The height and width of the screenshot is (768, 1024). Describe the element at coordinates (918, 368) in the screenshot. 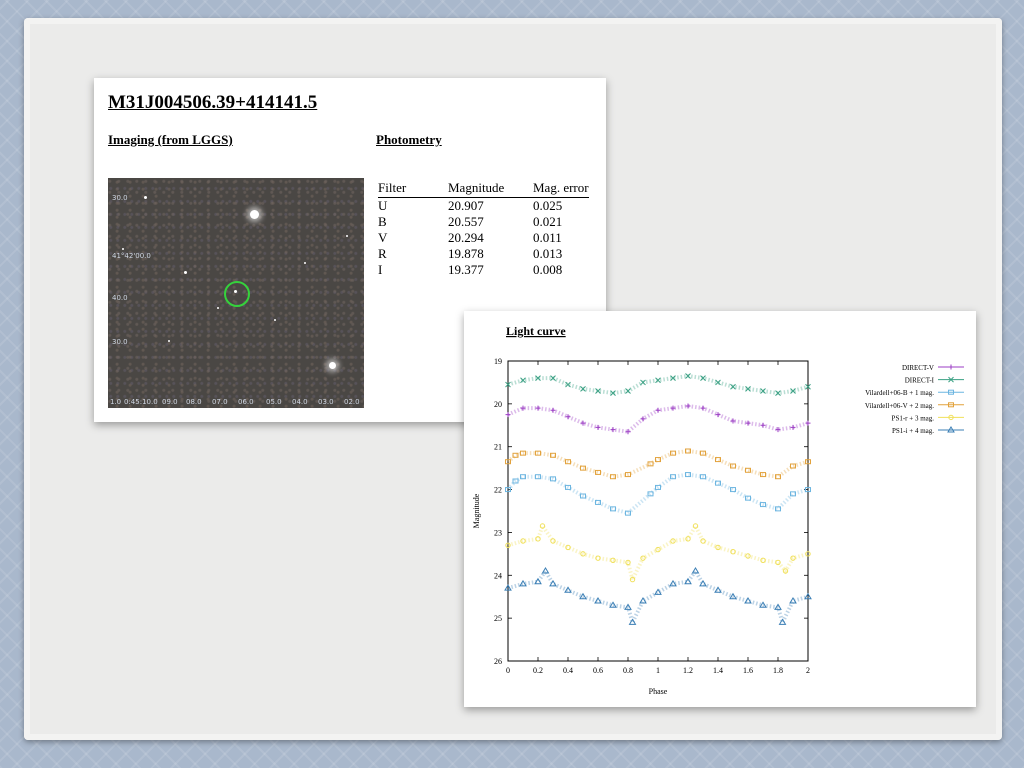

I see `legend-label: DIRECT-V` at that location.